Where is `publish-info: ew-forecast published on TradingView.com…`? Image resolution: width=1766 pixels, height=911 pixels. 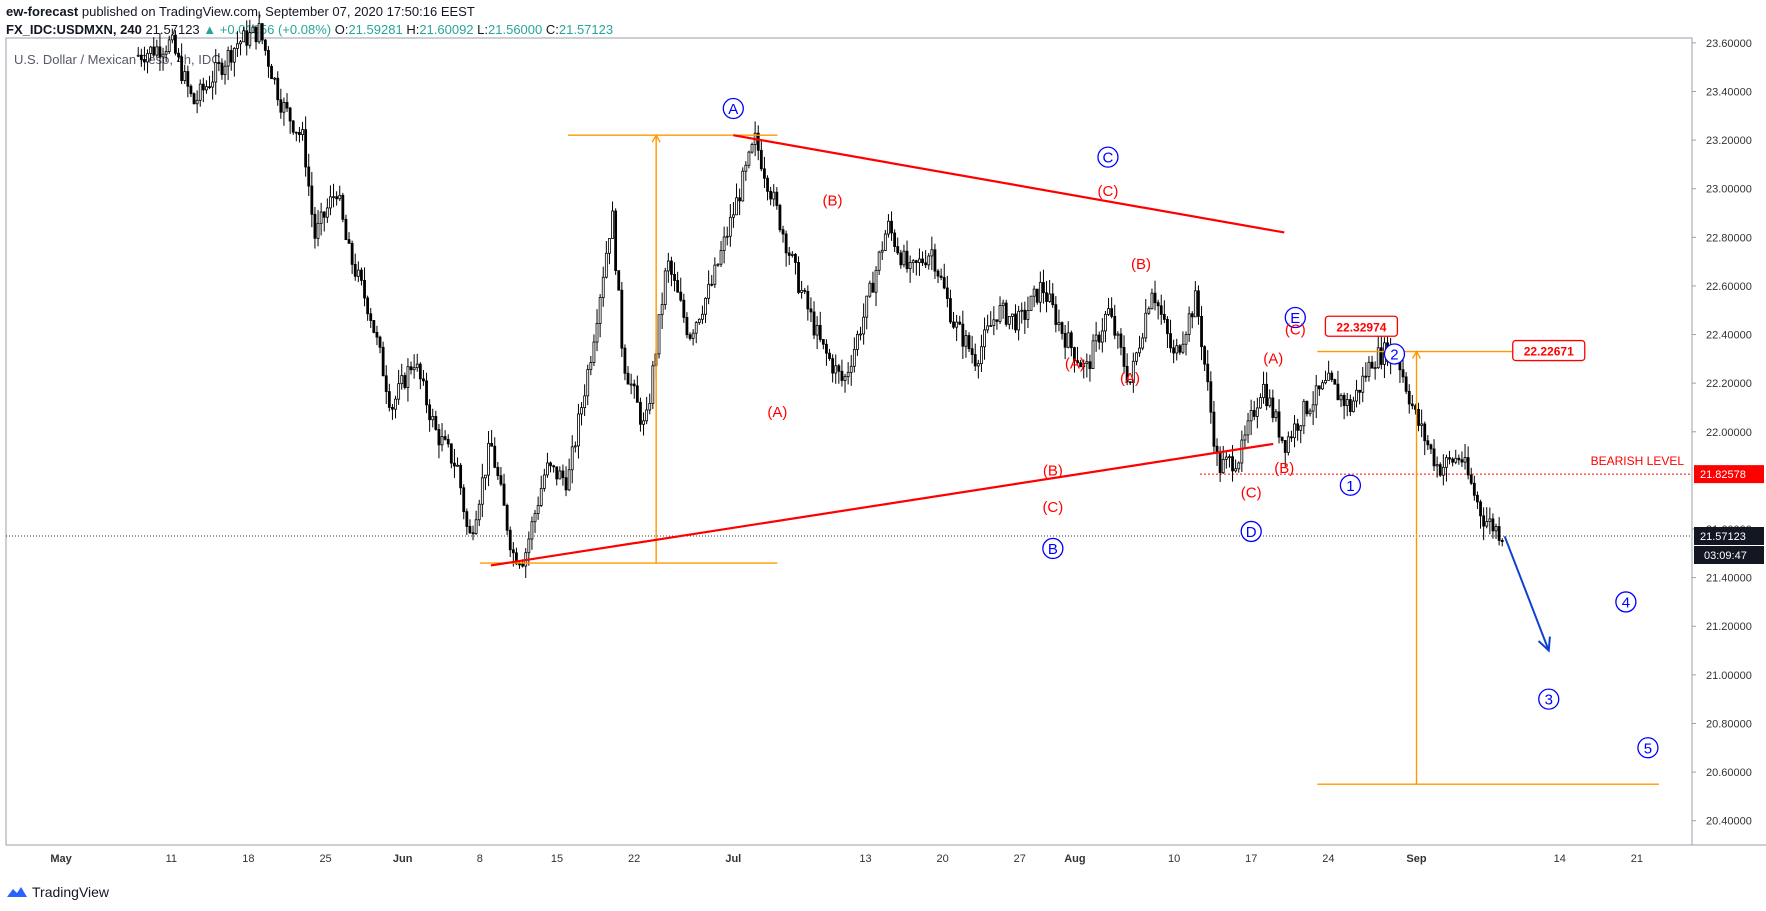
publish-info: ew-forecast published on TradingView.com… is located at coordinates (240, 11).